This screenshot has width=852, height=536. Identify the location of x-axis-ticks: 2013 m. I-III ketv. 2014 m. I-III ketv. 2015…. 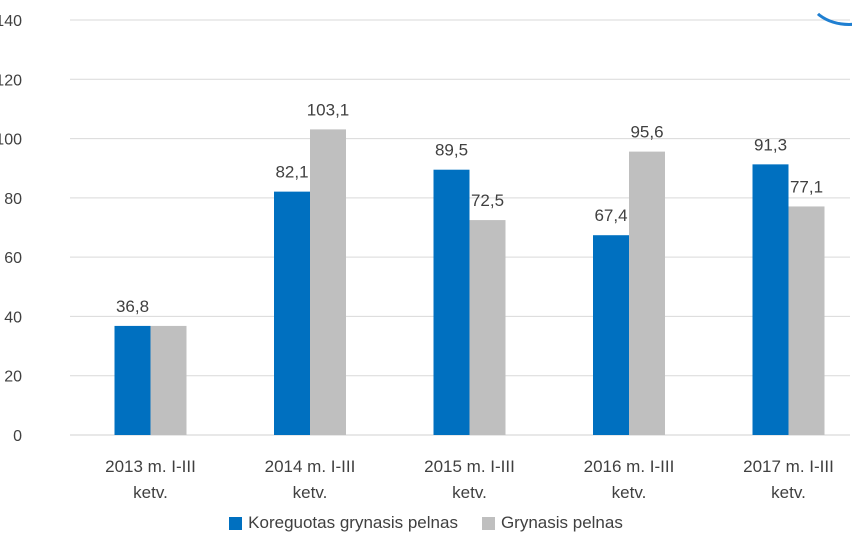
(469, 479).